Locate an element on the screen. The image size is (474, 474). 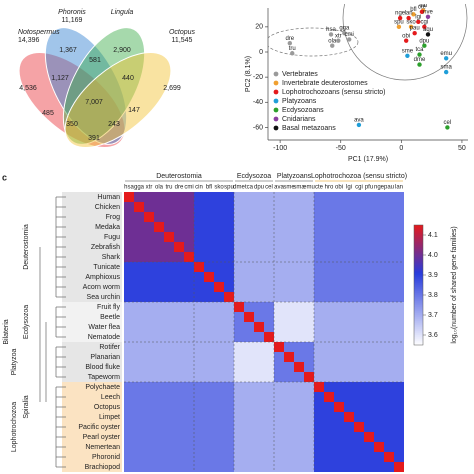
point-label: cel is located at coordinates (448, 123).